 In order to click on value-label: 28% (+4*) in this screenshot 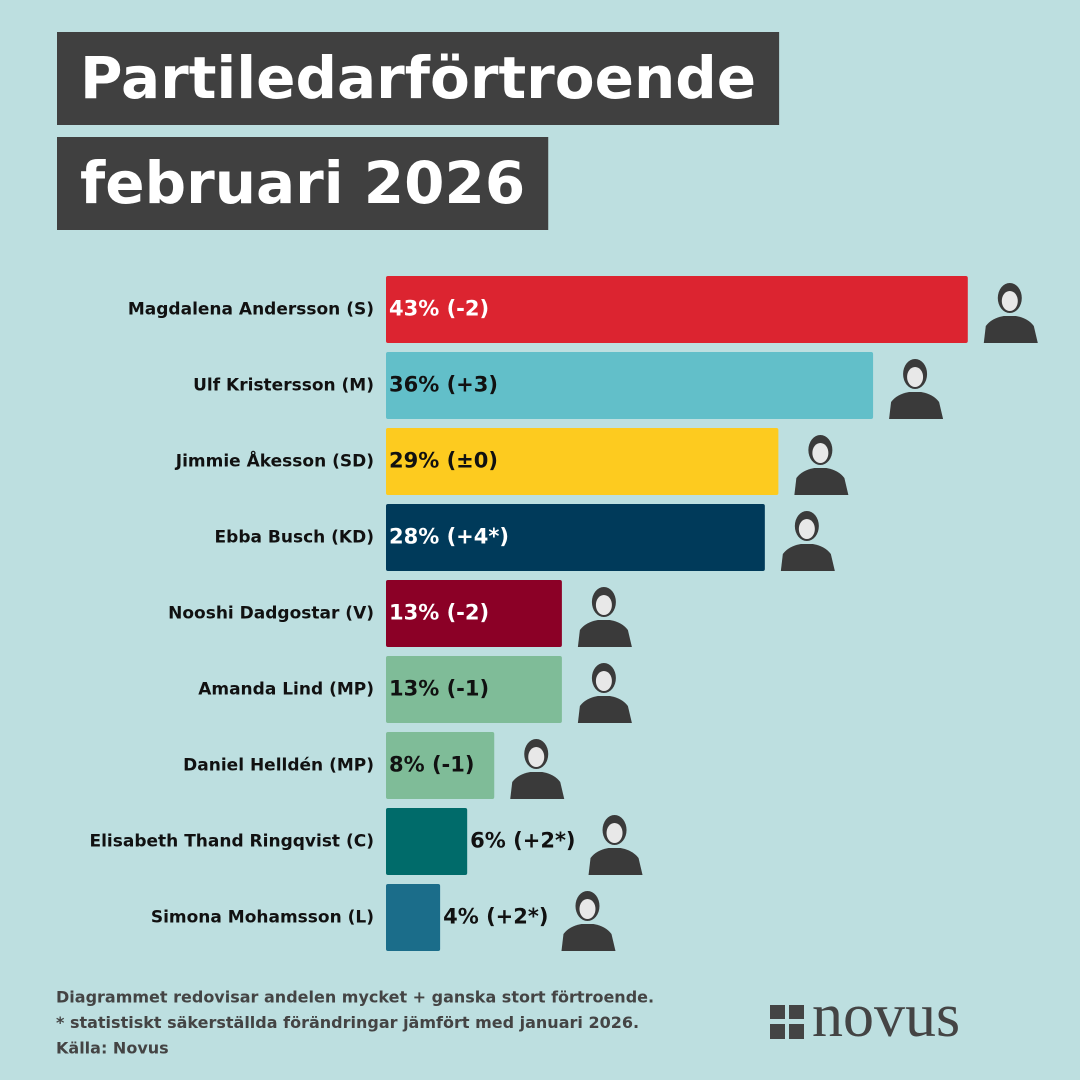, I will do `click(449, 537)`.